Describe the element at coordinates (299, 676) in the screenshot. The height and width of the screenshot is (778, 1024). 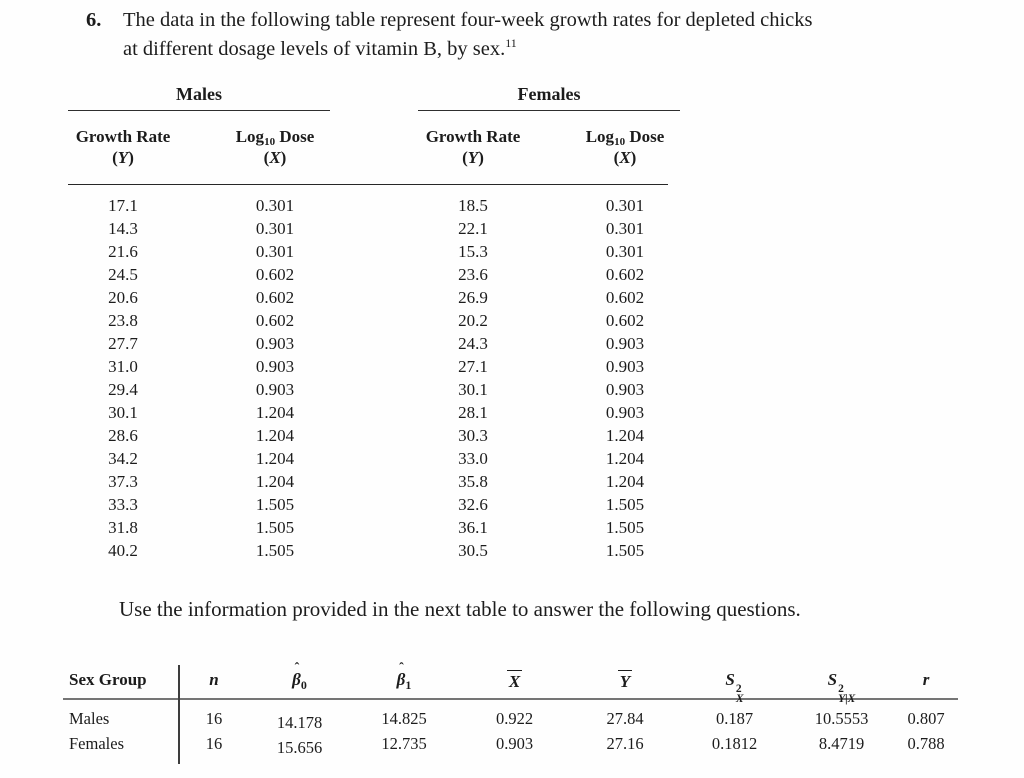
I see `col-header-beta0: ˆ β0` at that location.